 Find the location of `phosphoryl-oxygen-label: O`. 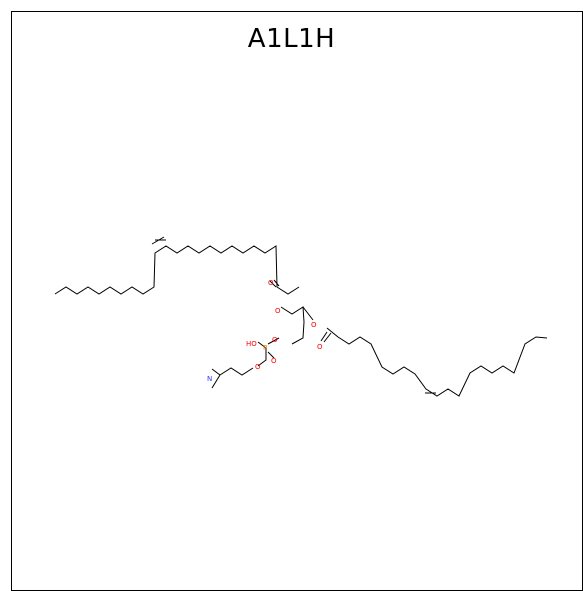

phosphoryl-oxygen-label: O is located at coordinates (274, 361).